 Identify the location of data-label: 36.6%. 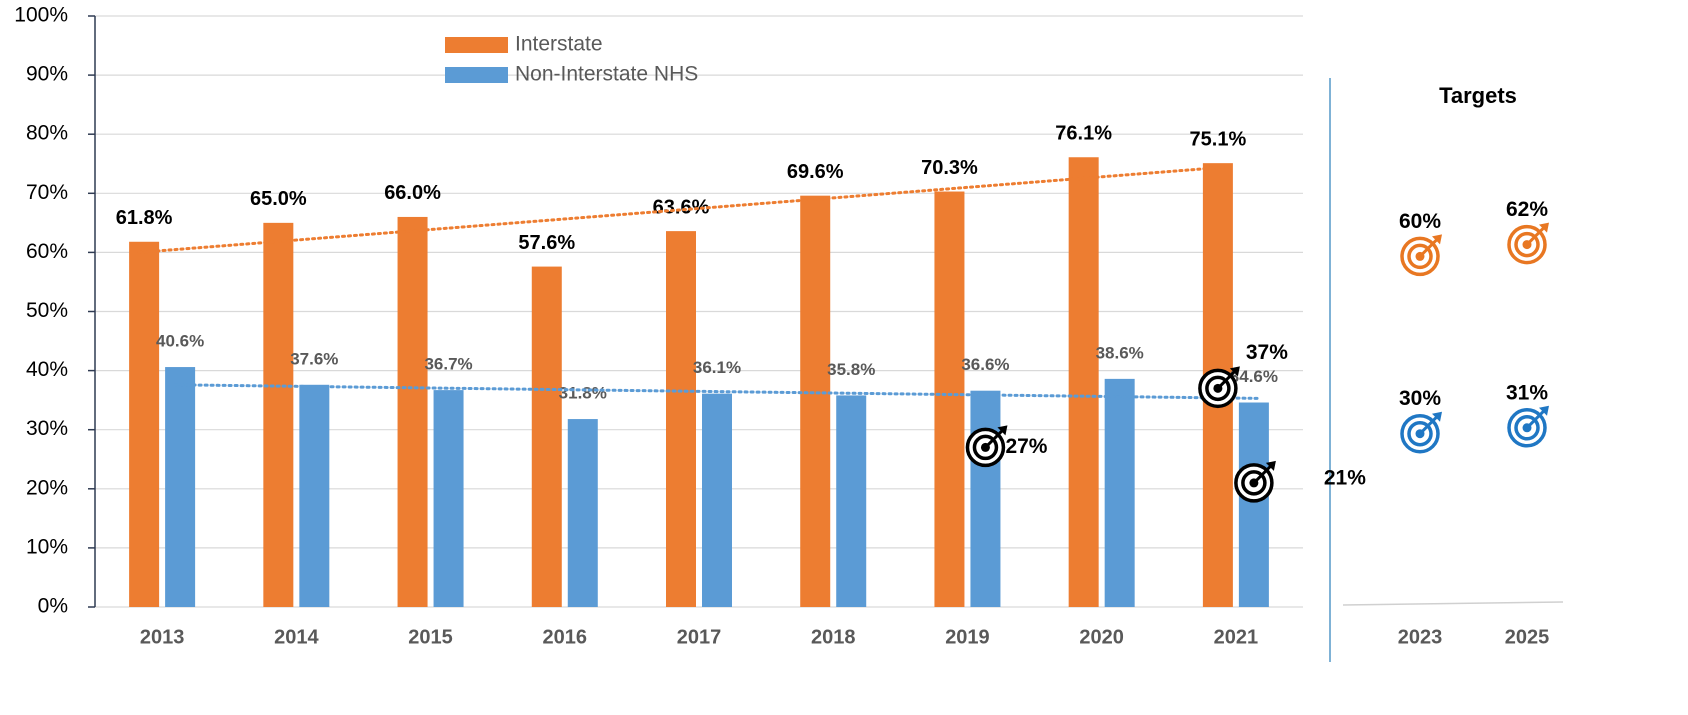
(985, 364).